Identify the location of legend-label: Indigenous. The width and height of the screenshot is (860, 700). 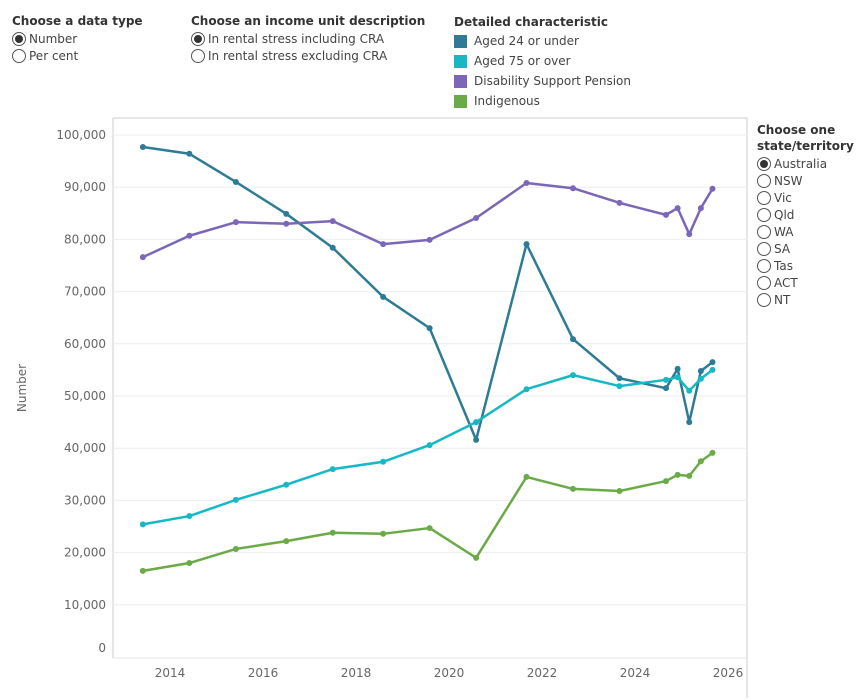
(507, 101).